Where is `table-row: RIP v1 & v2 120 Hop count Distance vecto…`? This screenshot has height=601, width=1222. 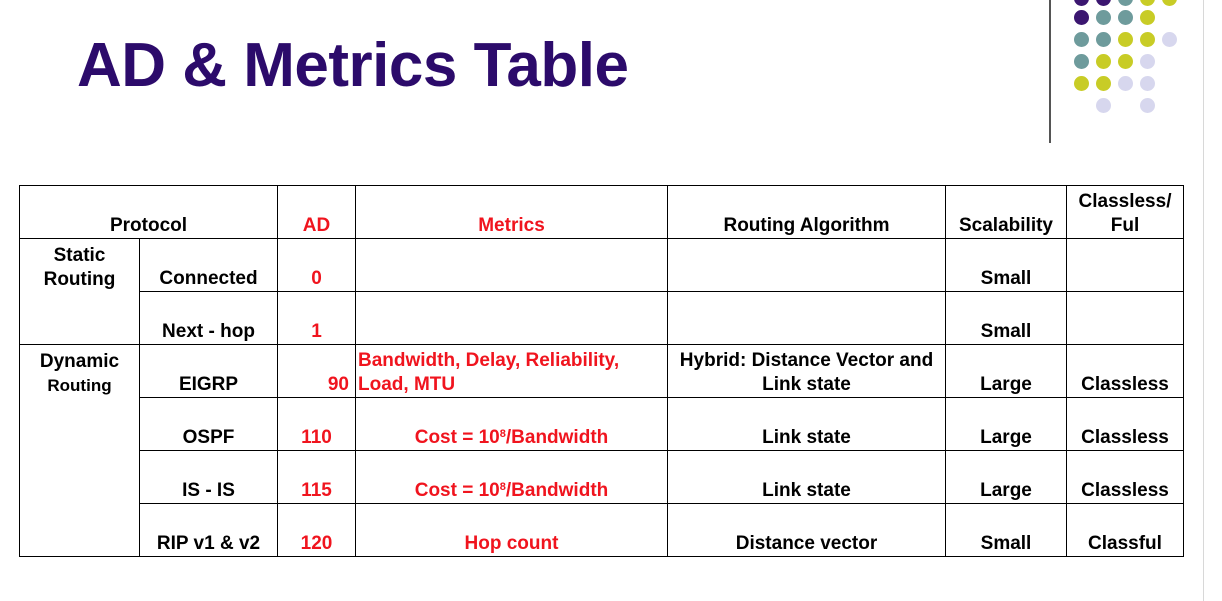 table-row: RIP v1 & v2 120 Hop count Distance vecto… is located at coordinates (602, 530).